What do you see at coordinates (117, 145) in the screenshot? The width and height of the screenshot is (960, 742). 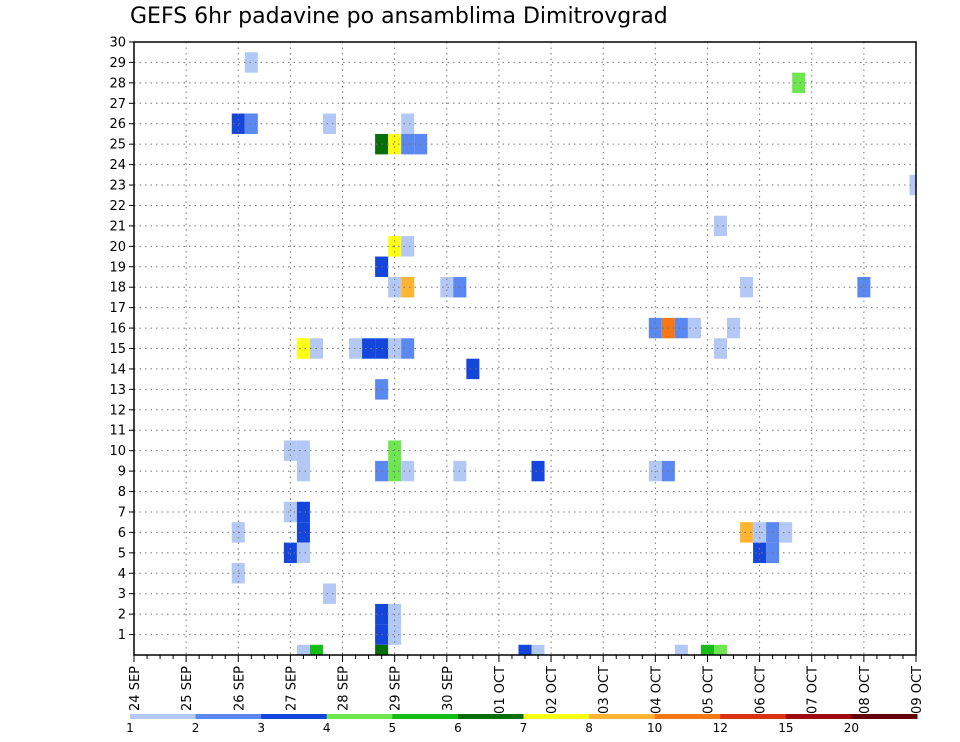 I see `y-tick-label: 25` at bounding box center [117, 145].